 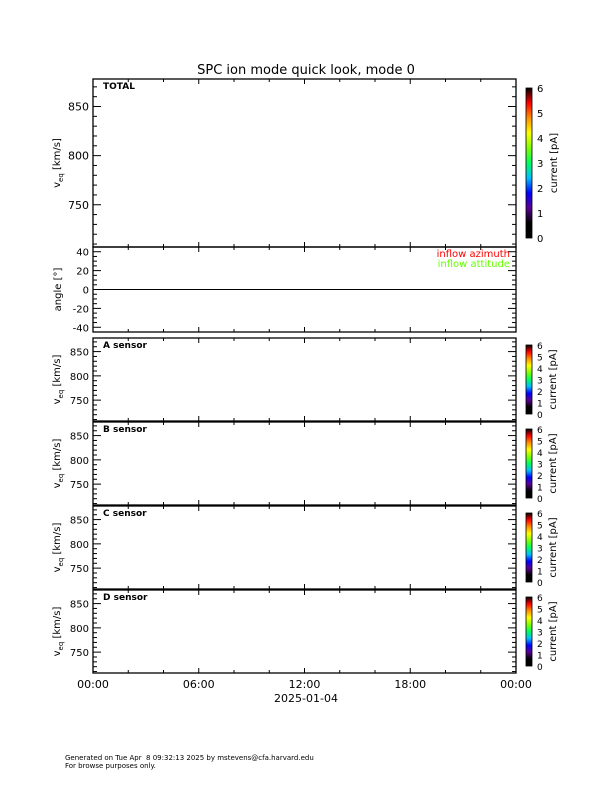 I want to click on panel-label: A sensor, so click(x=125, y=346).